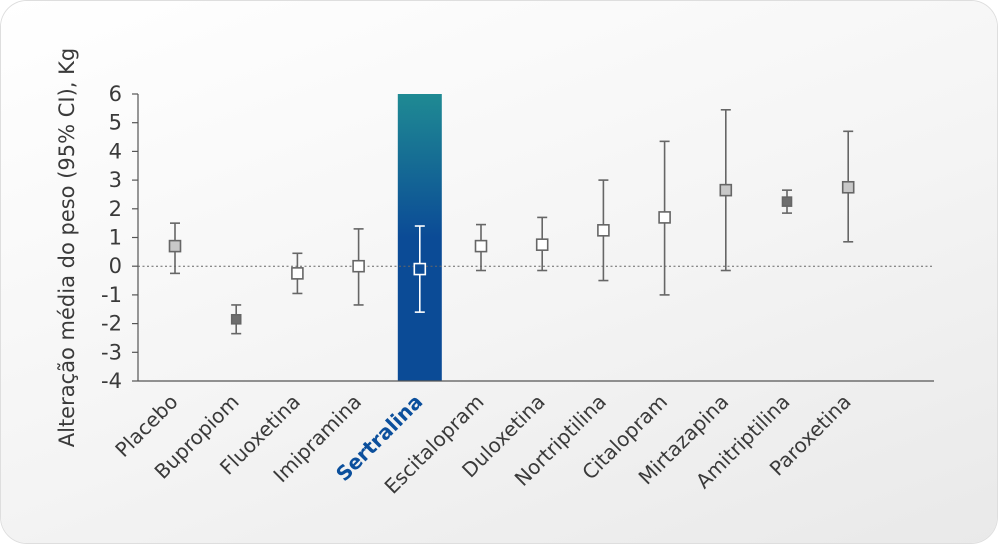 The height and width of the screenshot is (546, 1000). What do you see at coordinates (111, 295) in the screenshot?
I see `y-tick-label: -1` at bounding box center [111, 295].